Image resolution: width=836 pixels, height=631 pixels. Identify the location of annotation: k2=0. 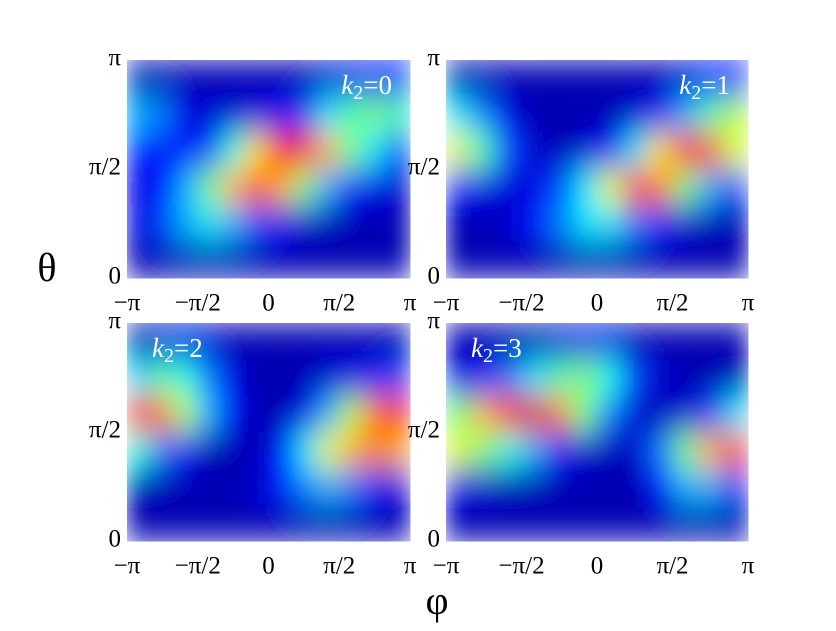
(366, 86).